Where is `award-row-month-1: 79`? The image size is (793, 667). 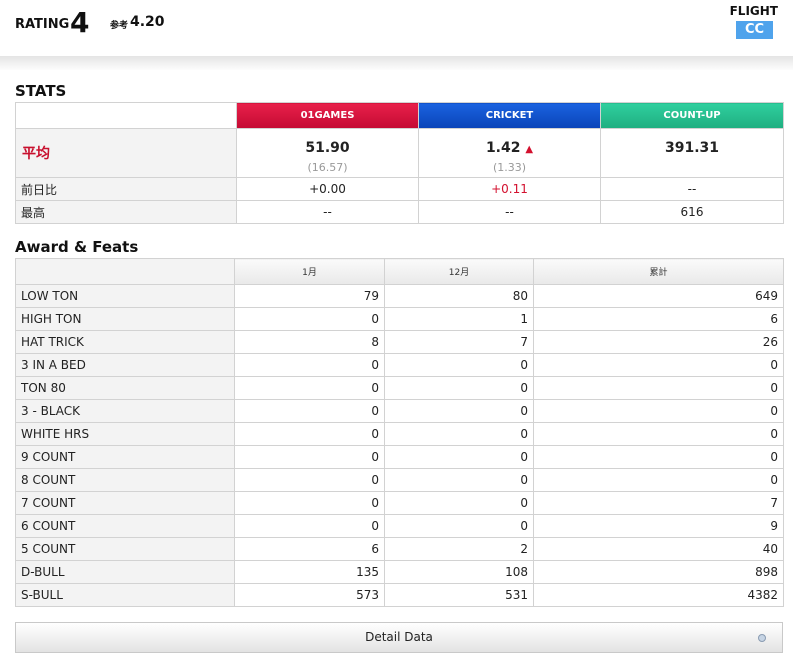
award-row-month-1: 79 is located at coordinates (309, 296).